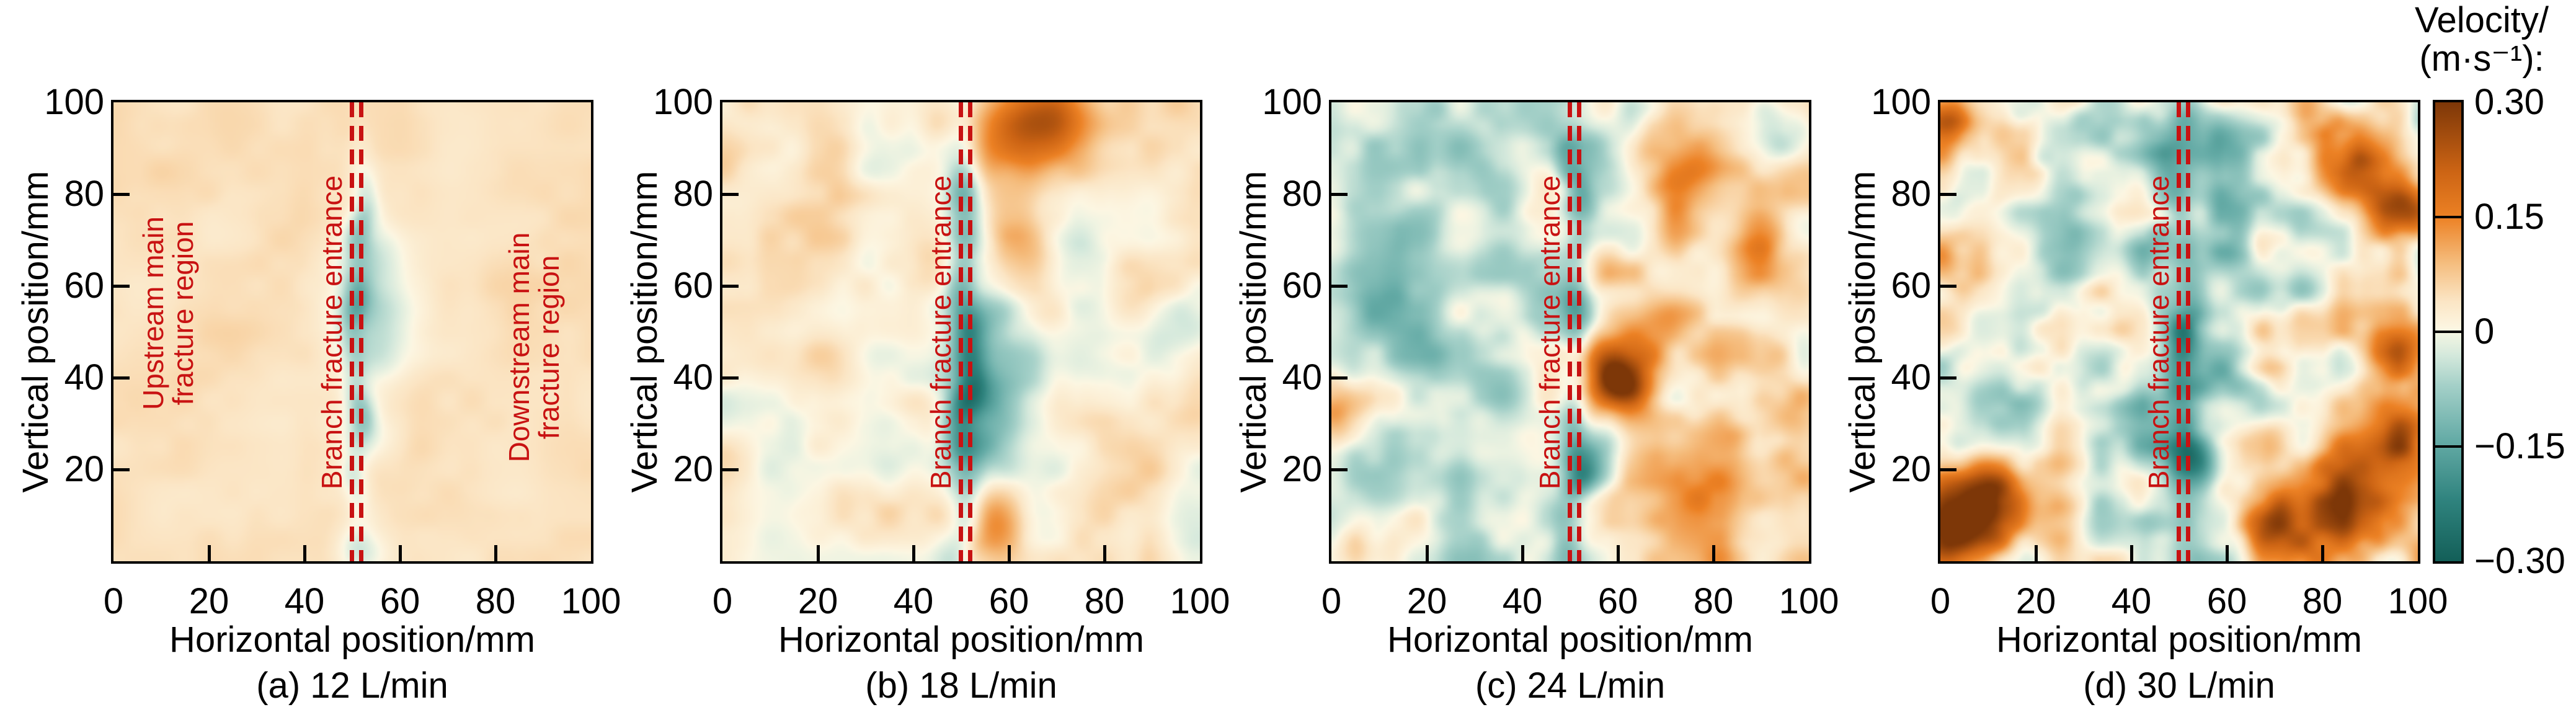 This screenshot has width=2576, height=720. What do you see at coordinates (2509, 102) in the screenshot?
I see `colorbar-tick-label: 0.30` at bounding box center [2509, 102].